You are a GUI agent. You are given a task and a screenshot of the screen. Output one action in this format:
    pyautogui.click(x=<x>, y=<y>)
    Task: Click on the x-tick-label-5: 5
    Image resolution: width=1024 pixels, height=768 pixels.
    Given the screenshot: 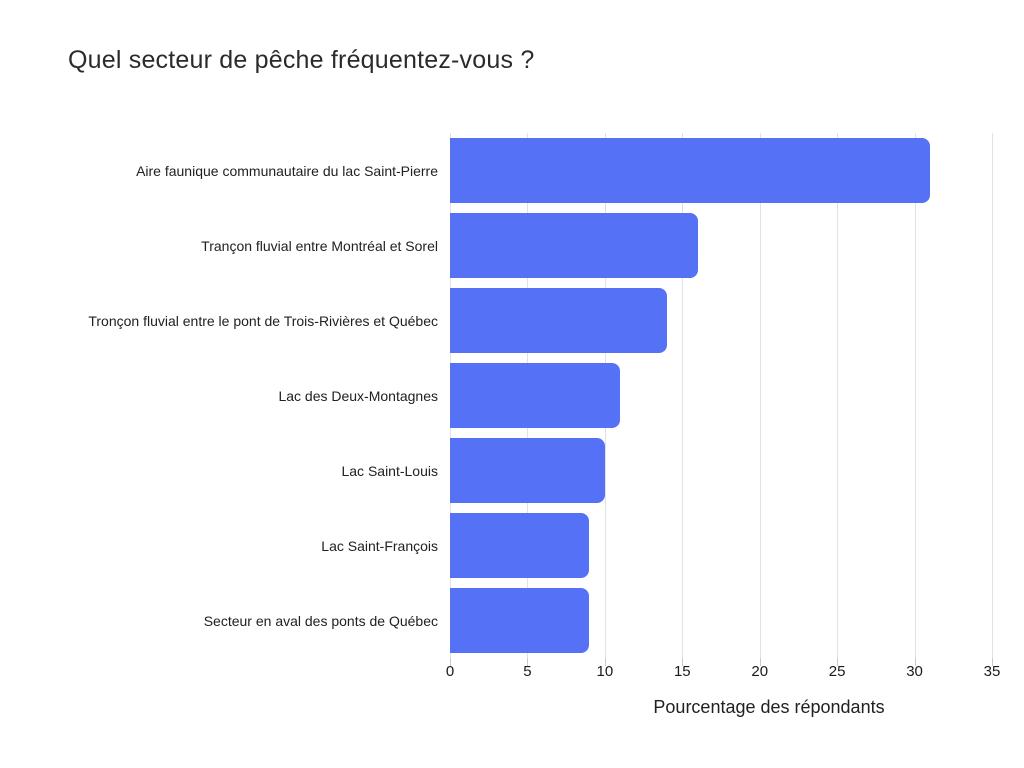 What is the action you would take?
    pyautogui.click(x=527, y=671)
    